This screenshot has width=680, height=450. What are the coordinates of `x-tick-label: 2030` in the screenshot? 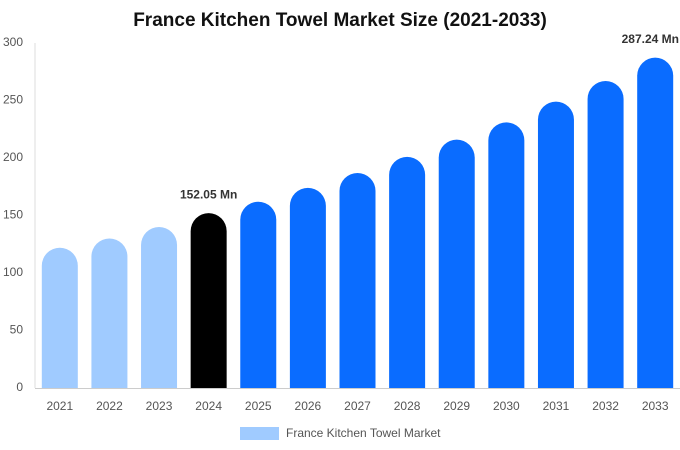 It's located at (506, 406).